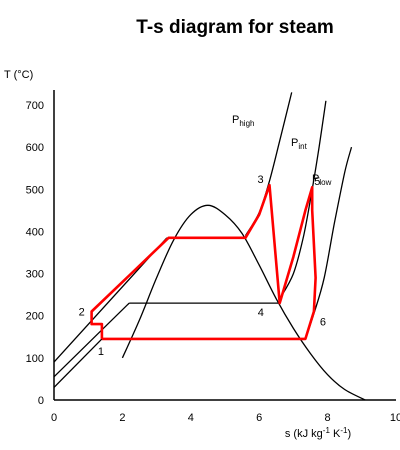 The image size is (400, 450). Describe the element at coordinates (323, 323) in the screenshot. I see `state-point-label: 6` at that location.